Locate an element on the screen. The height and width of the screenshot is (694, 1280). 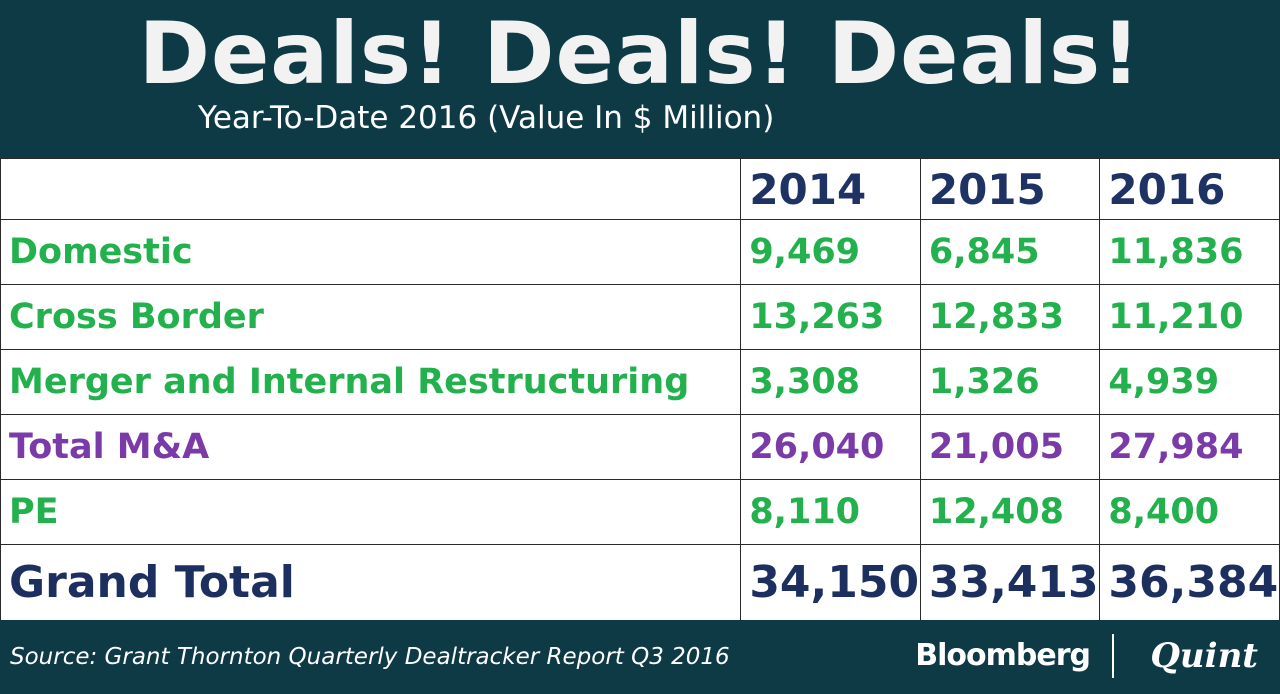
cell-value: 36,384 is located at coordinates (1189, 582).